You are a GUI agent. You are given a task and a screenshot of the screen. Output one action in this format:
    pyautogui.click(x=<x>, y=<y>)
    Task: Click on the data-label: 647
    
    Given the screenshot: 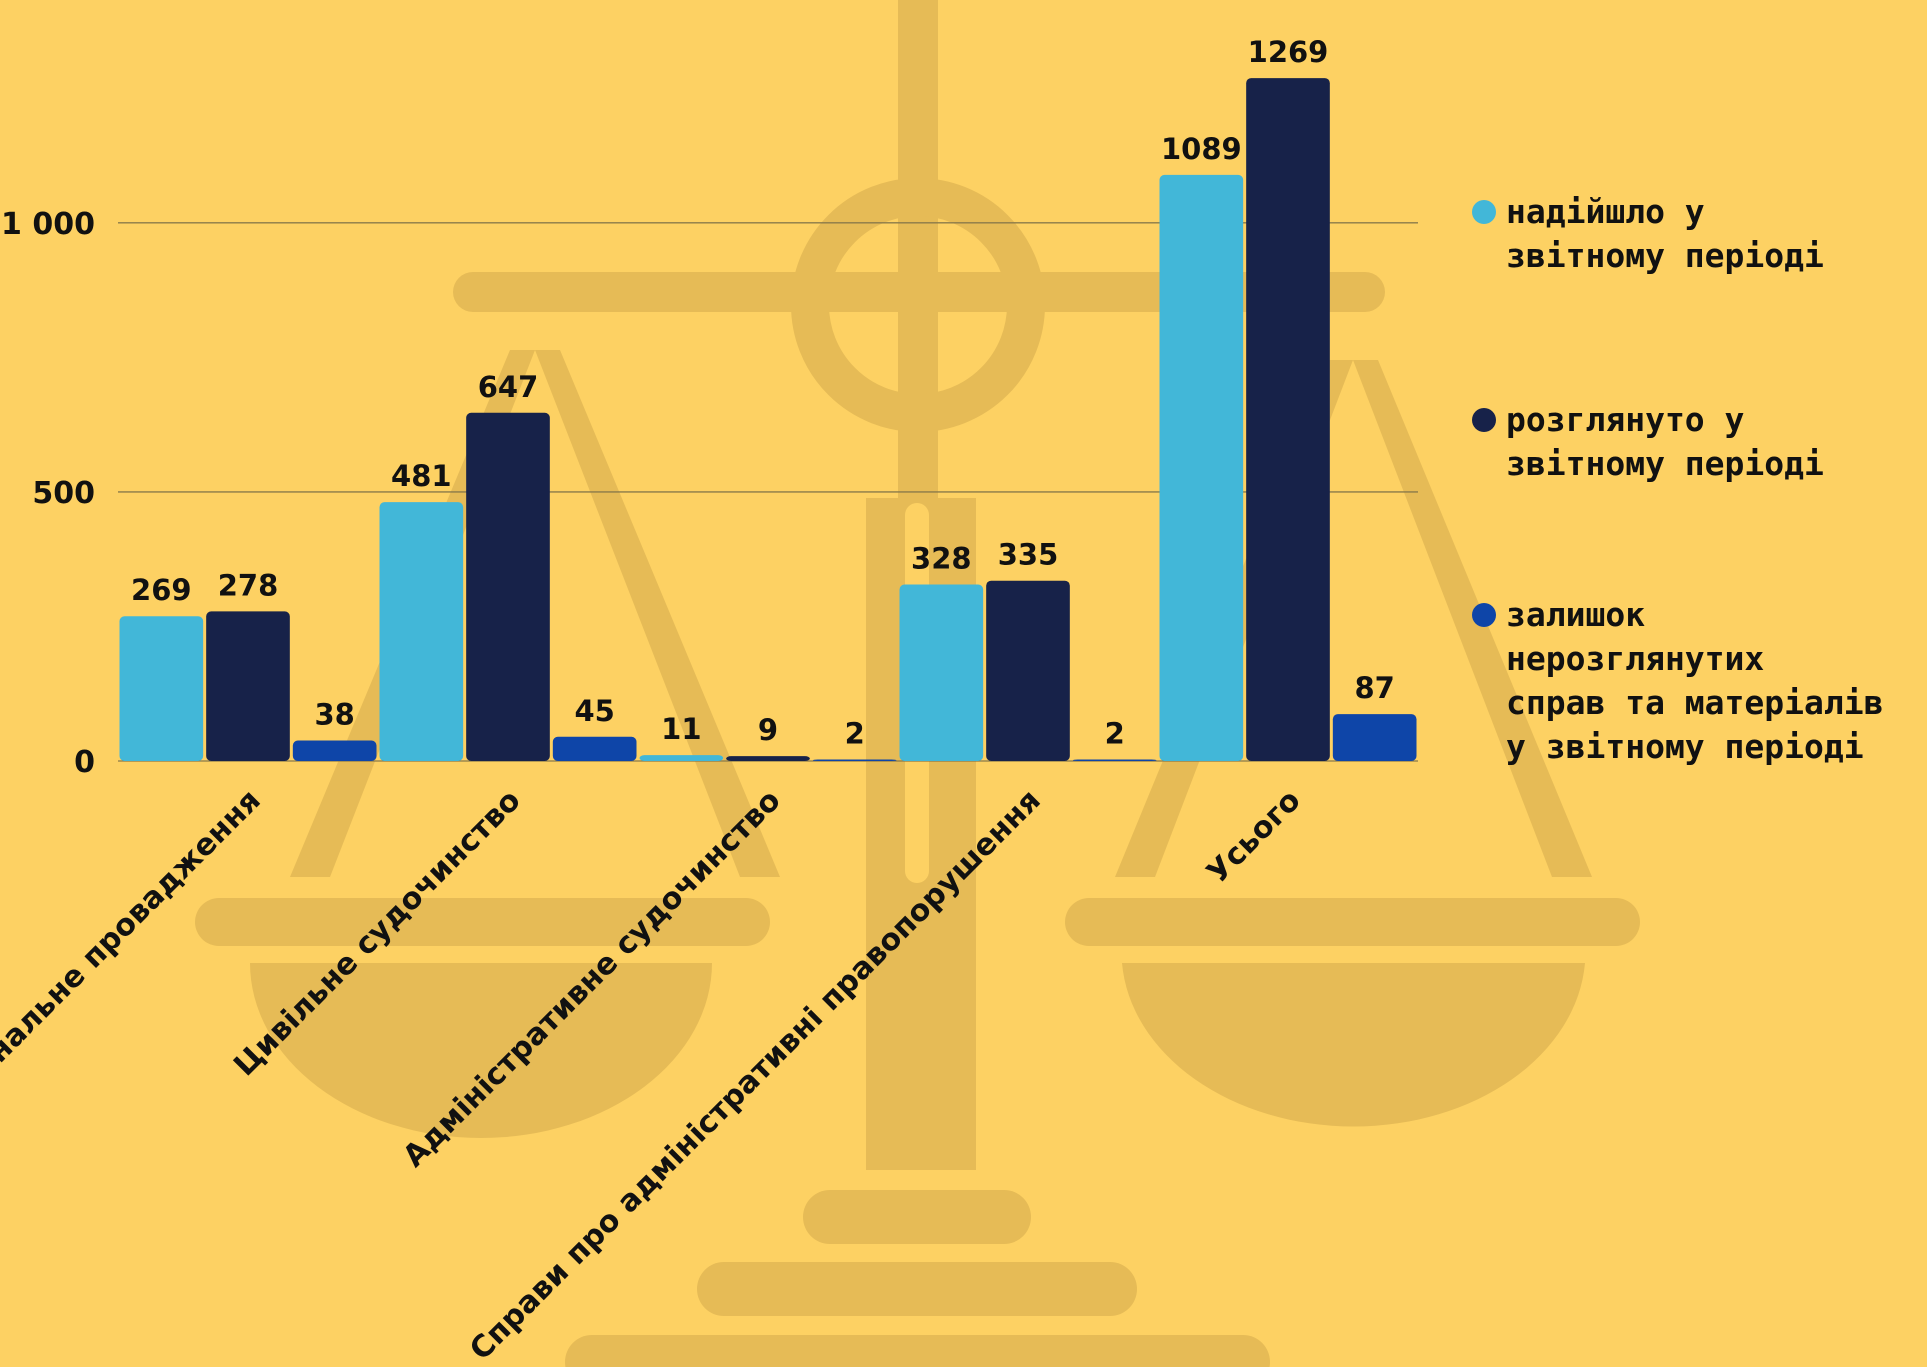 What is the action you would take?
    pyautogui.click(x=508, y=387)
    